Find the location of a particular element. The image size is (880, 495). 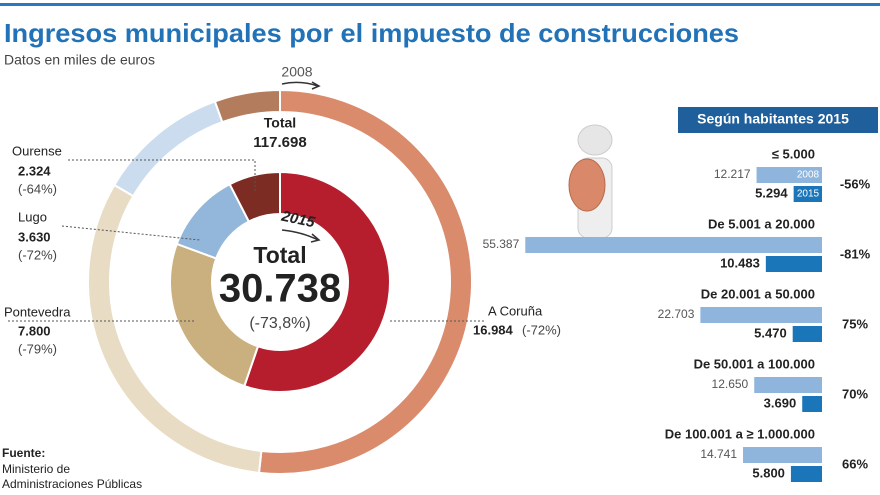

title-banner is located at coordinates (778, 120).